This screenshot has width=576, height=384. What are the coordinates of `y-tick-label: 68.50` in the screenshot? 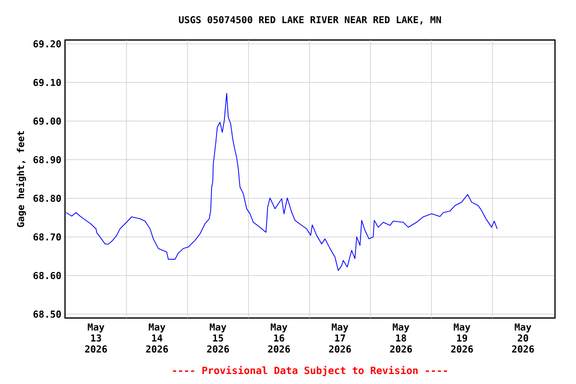 It's located at (47, 314).